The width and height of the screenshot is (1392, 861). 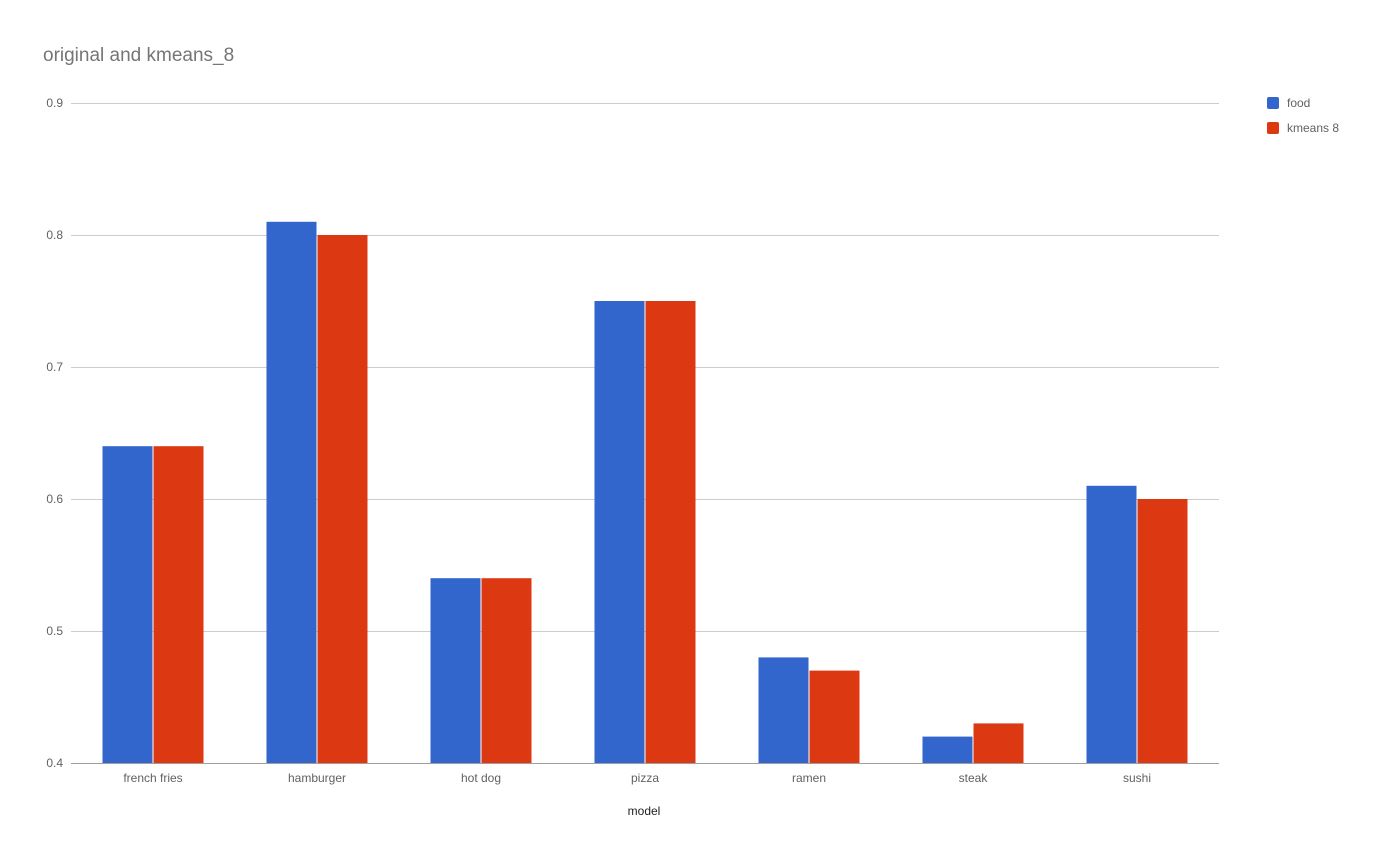 What do you see at coordinates (54, 499) in the screenshot?
I see `y-tick-label: 0.6` at bounding box center [54, 499].